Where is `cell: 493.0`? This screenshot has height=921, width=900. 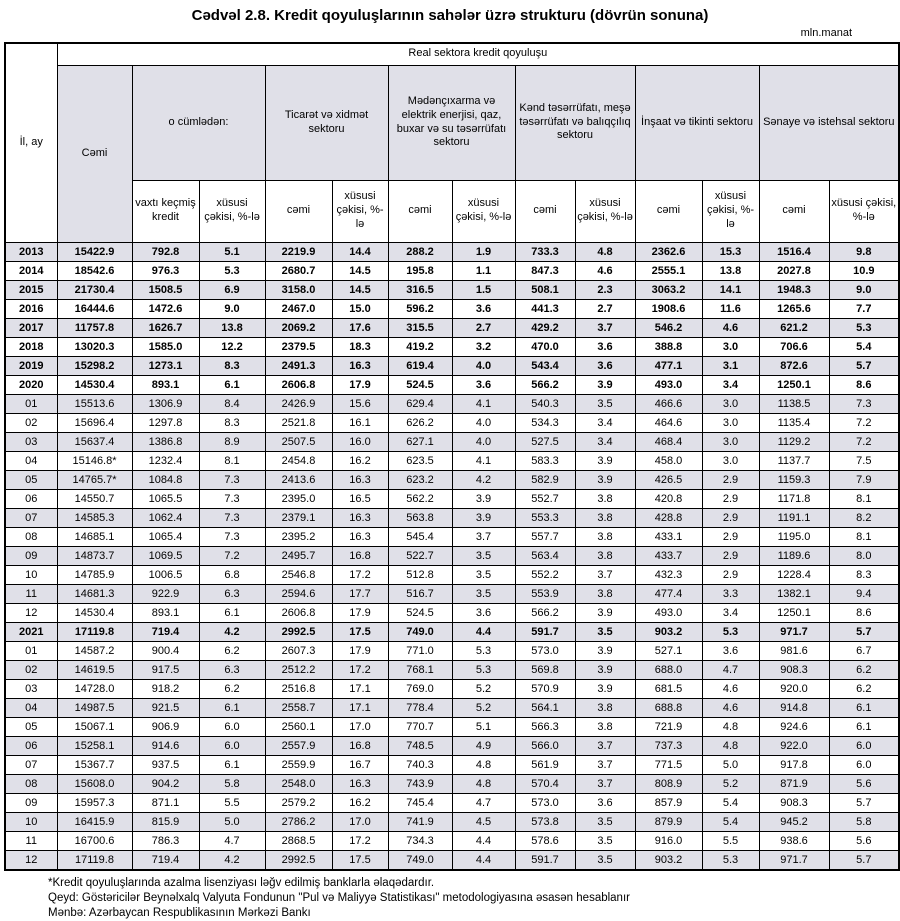 cell: 493.0 is located at coordinates (668, 612).